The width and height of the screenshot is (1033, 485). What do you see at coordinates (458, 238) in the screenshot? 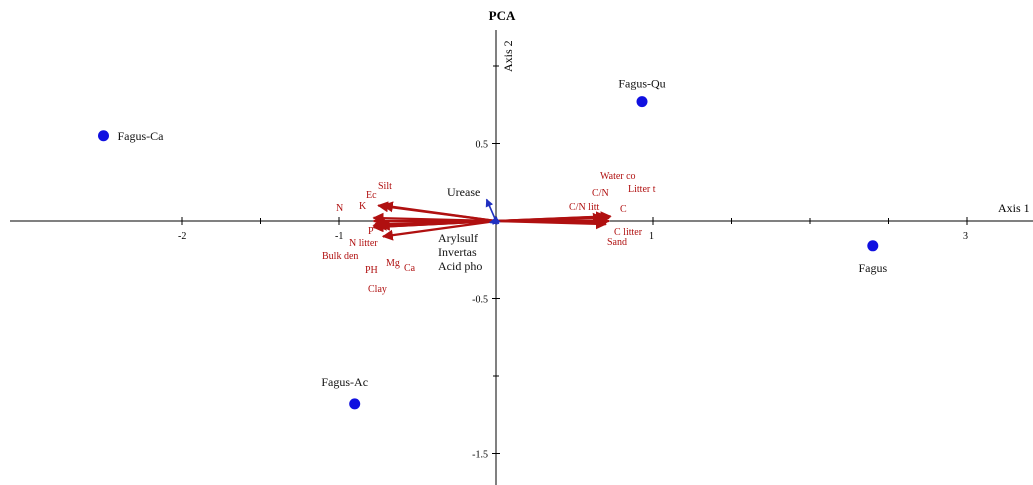
I see `variable-label: Arylsulf` at bounding box center [458, 238].